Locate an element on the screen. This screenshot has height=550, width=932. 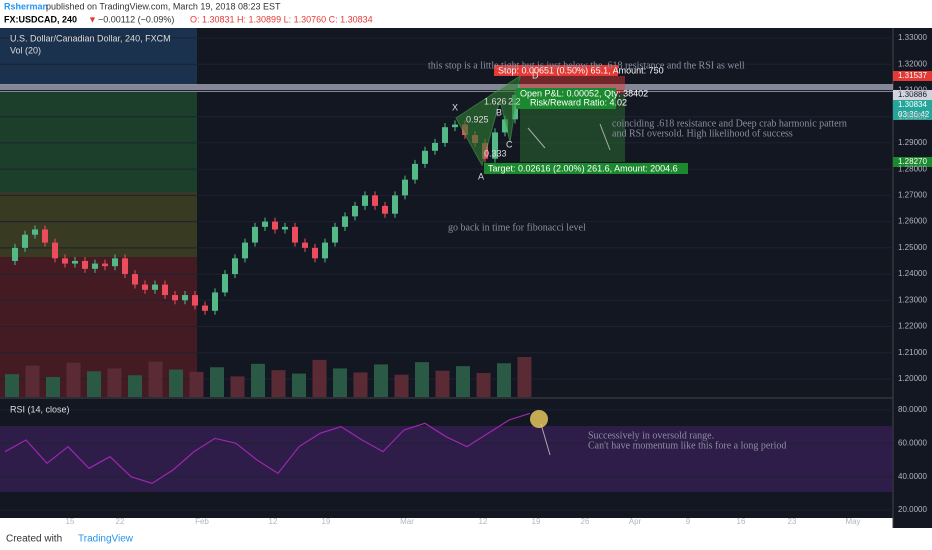
footer-text: Created with is located at coordinates (34, 539).